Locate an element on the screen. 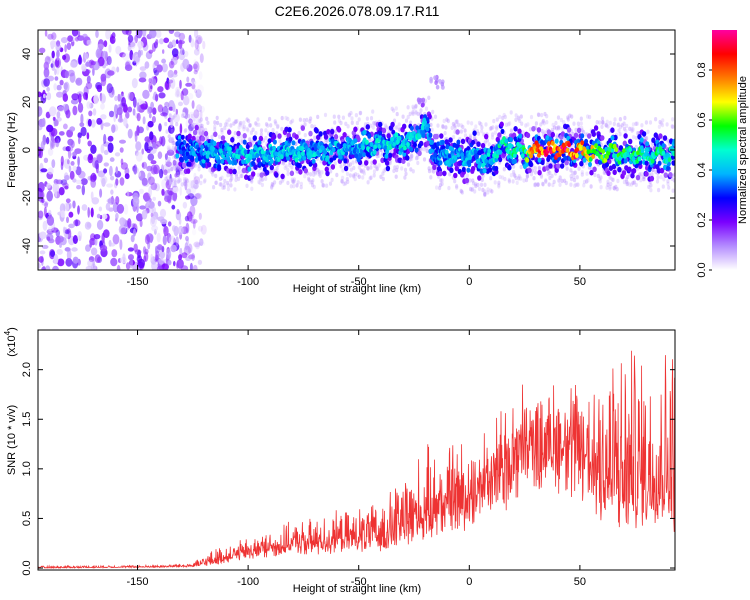 This screenshot has height=600, width=750. blob-cell is located at coordinates (431, 79).